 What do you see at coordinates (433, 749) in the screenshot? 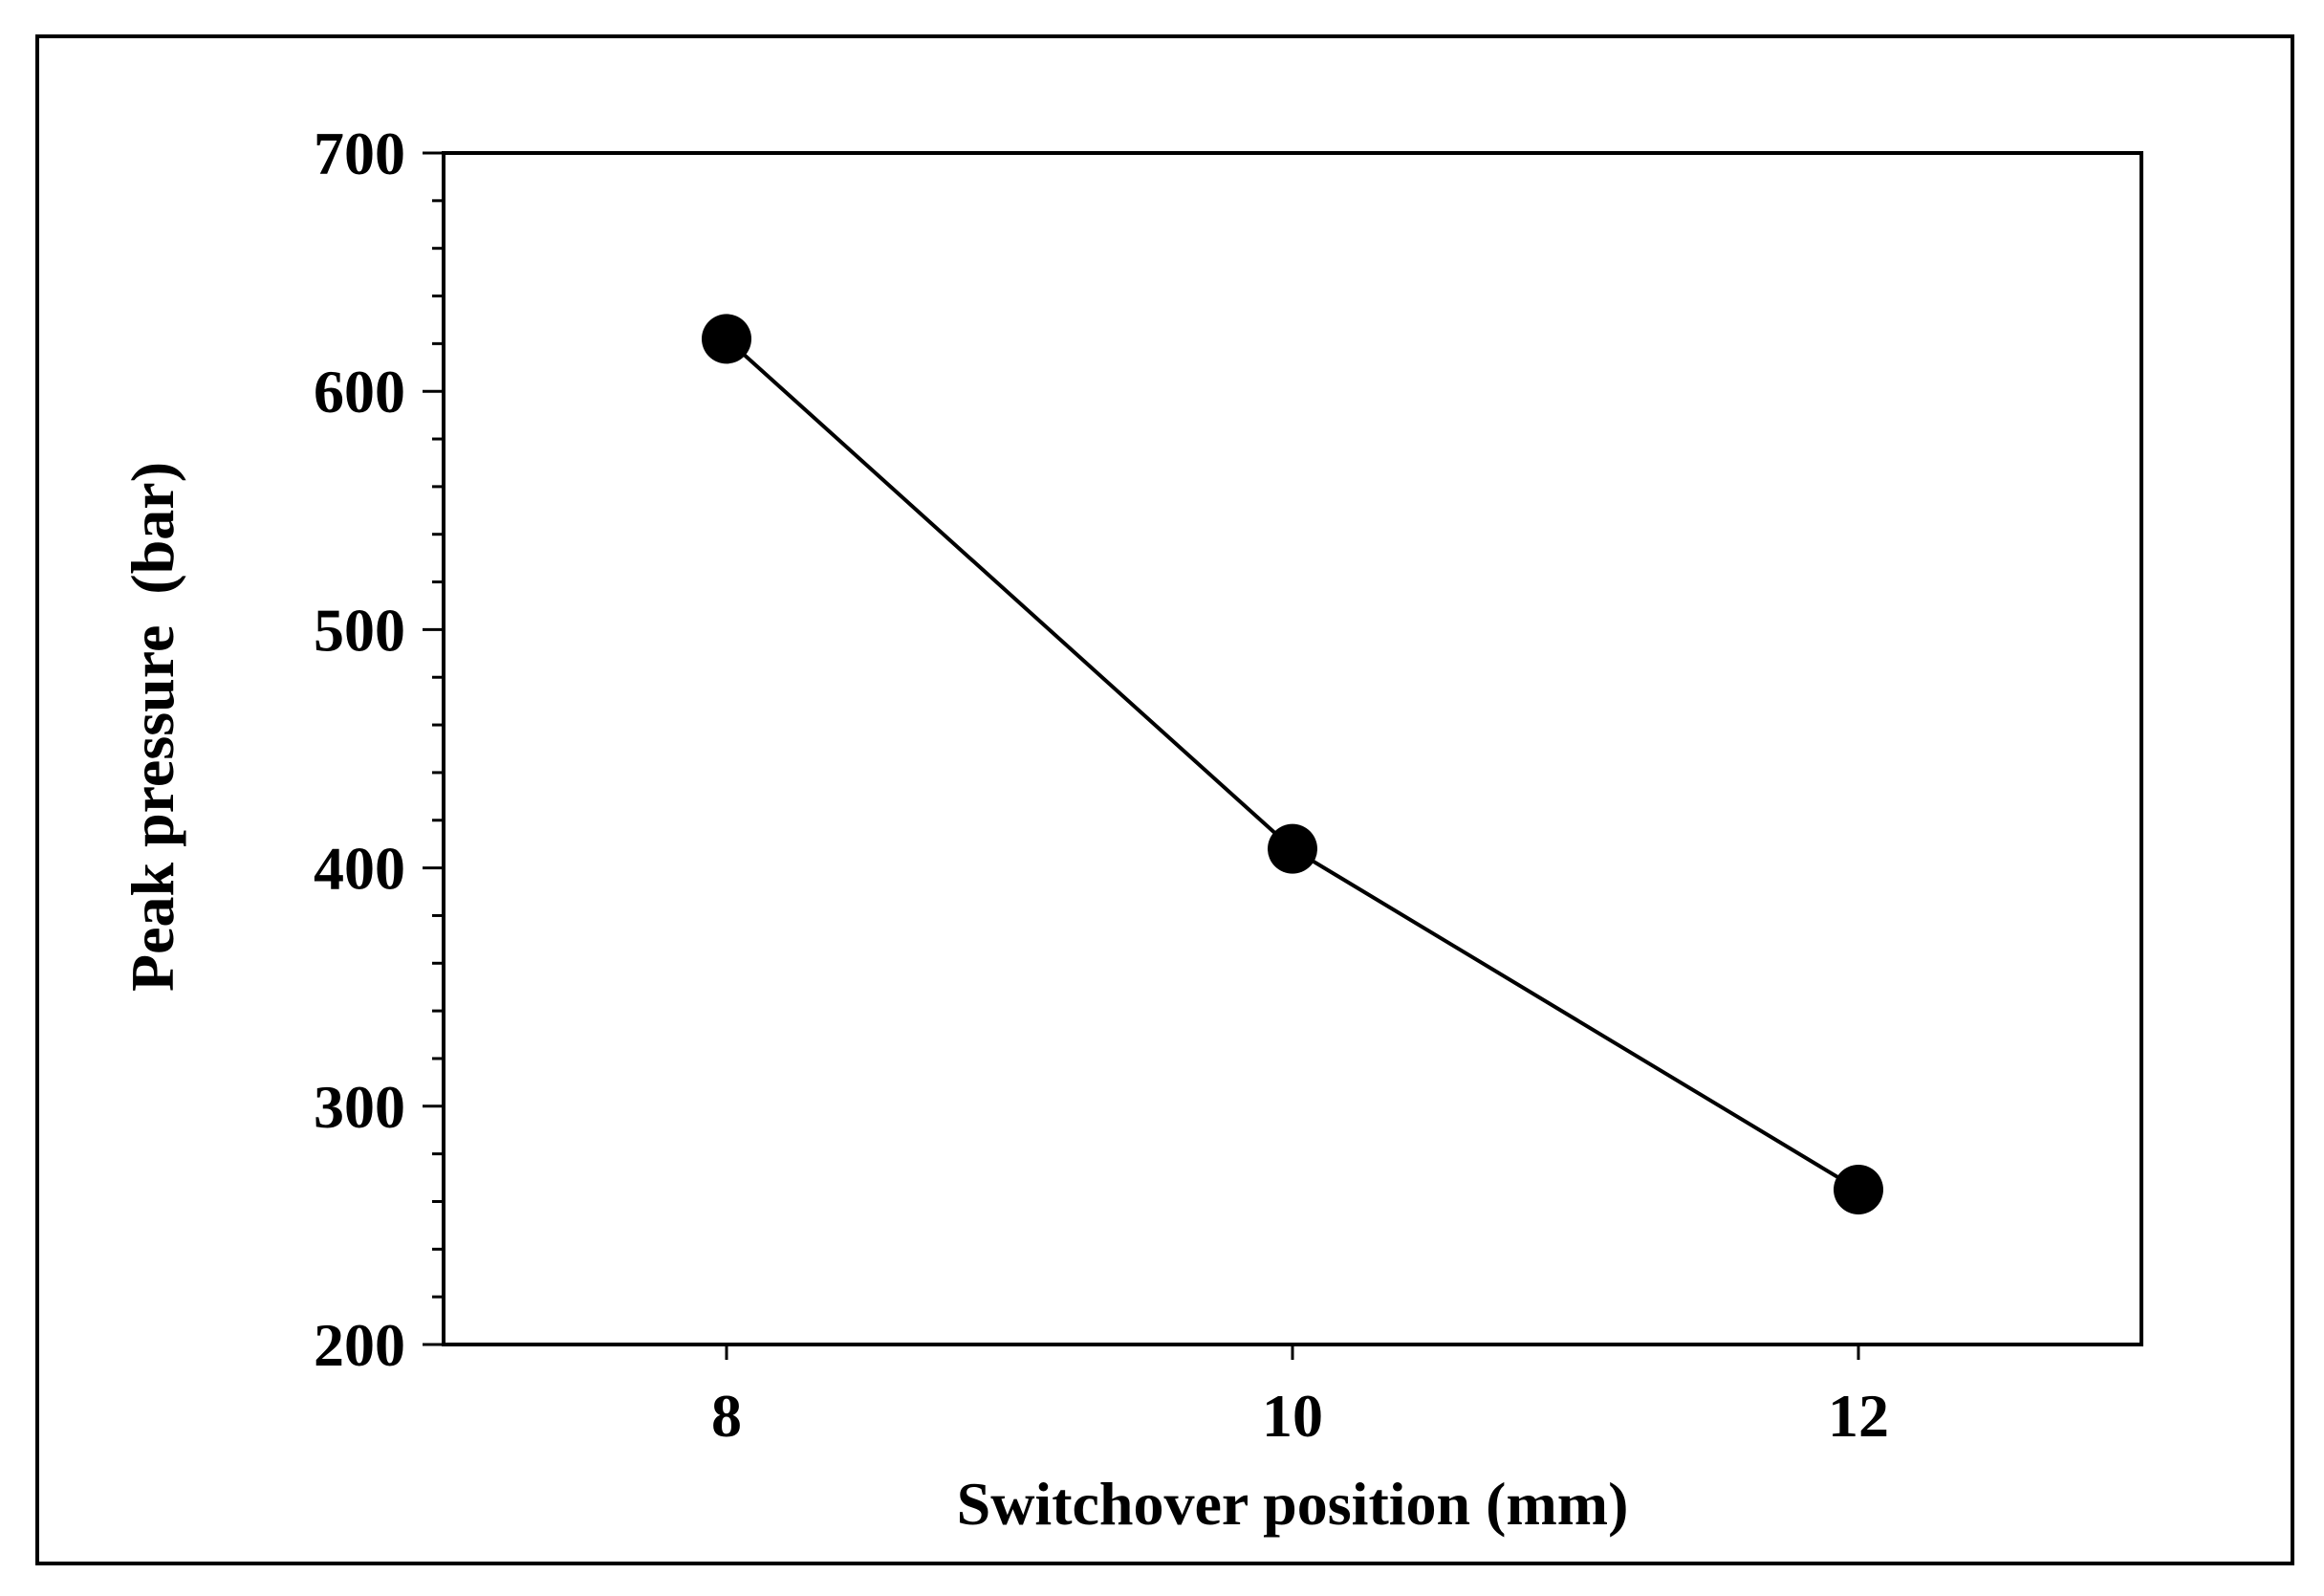
I see `y-axis-ticks` at bounding box center [433, 749].